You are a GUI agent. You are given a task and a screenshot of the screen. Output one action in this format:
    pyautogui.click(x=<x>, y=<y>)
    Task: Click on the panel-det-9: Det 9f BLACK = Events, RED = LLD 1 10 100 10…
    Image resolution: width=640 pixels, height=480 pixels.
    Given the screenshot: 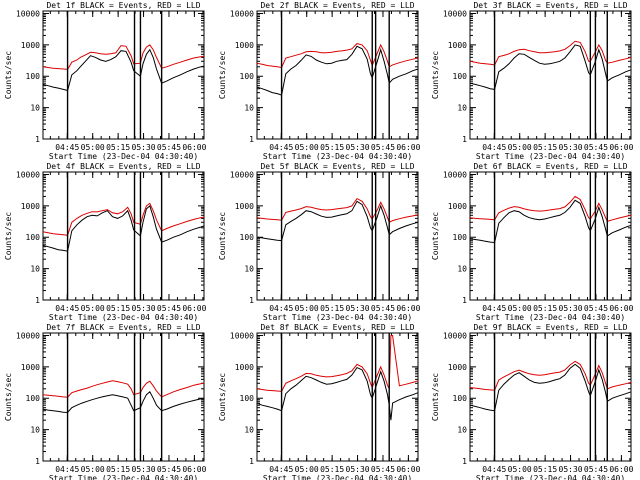 What is the action you would take?
    pyautogui.click(x=532, y=401)
    